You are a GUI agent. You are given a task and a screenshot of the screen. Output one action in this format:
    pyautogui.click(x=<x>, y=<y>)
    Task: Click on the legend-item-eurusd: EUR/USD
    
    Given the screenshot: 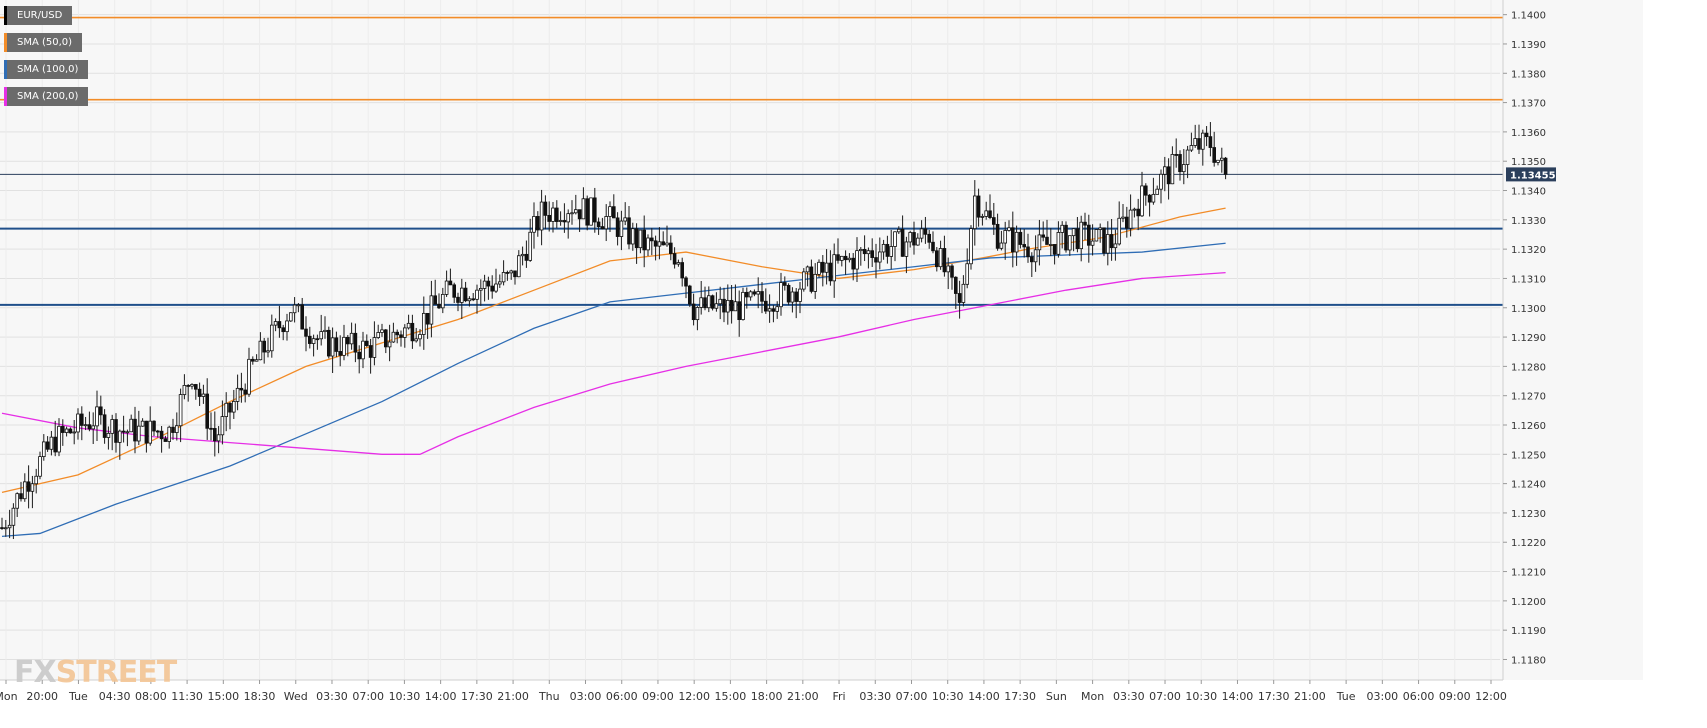 What is the action you would take?
    pyautogui.click(x=38, y=15)
    